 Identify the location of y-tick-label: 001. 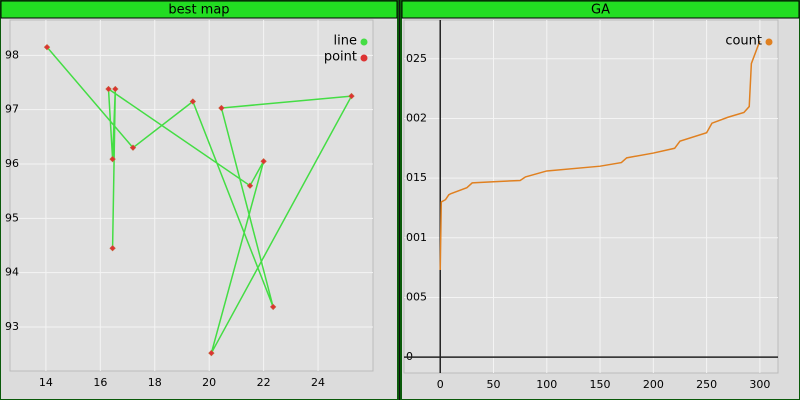
(416, 237).